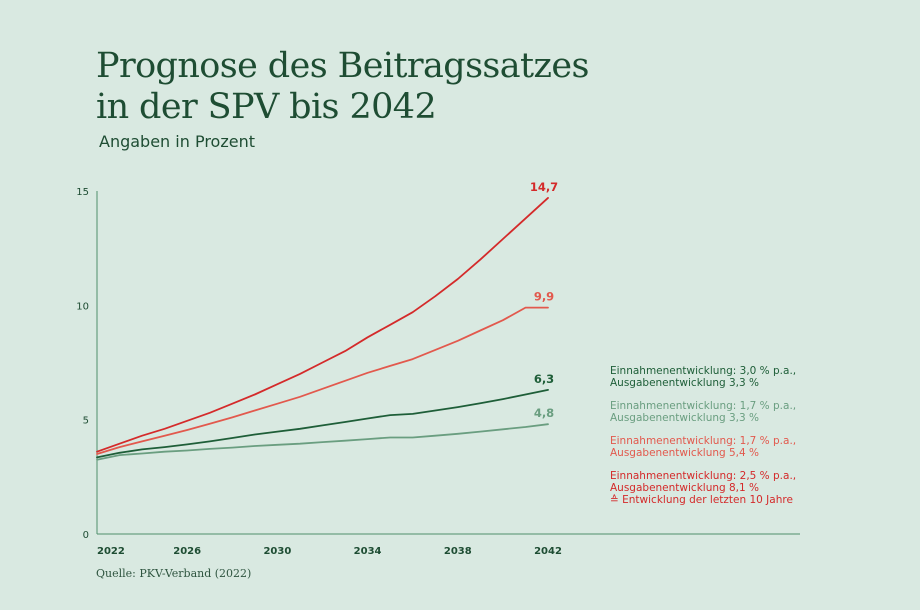  I want to click on chart-title-line-2: in der SPV bis 2042, so click(266, 107).